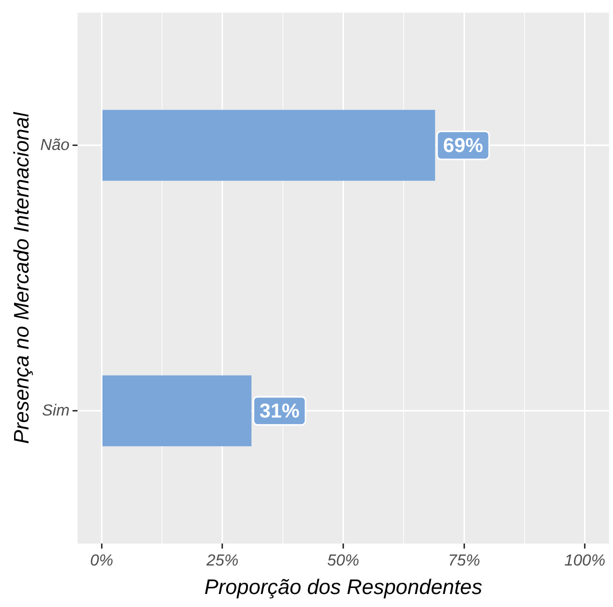 The width and height of the screenshot is (613, 607). What do you see at coordinates (222, 561) in the screenshot?
I see `x-tick-label: 25%` at bounding box center [222, 561].